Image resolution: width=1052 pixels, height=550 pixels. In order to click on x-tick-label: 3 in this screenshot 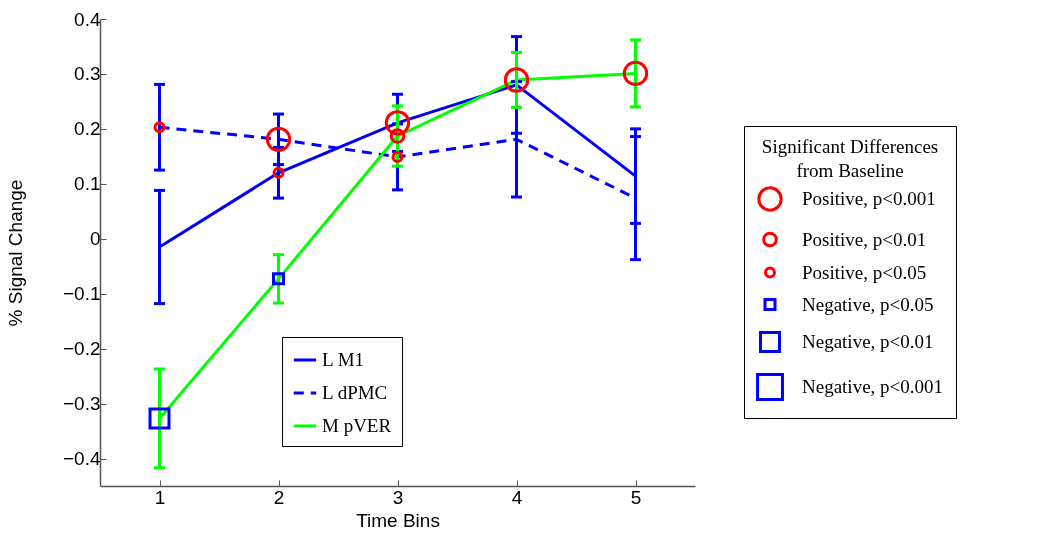, I will do `click(398, 497)`.